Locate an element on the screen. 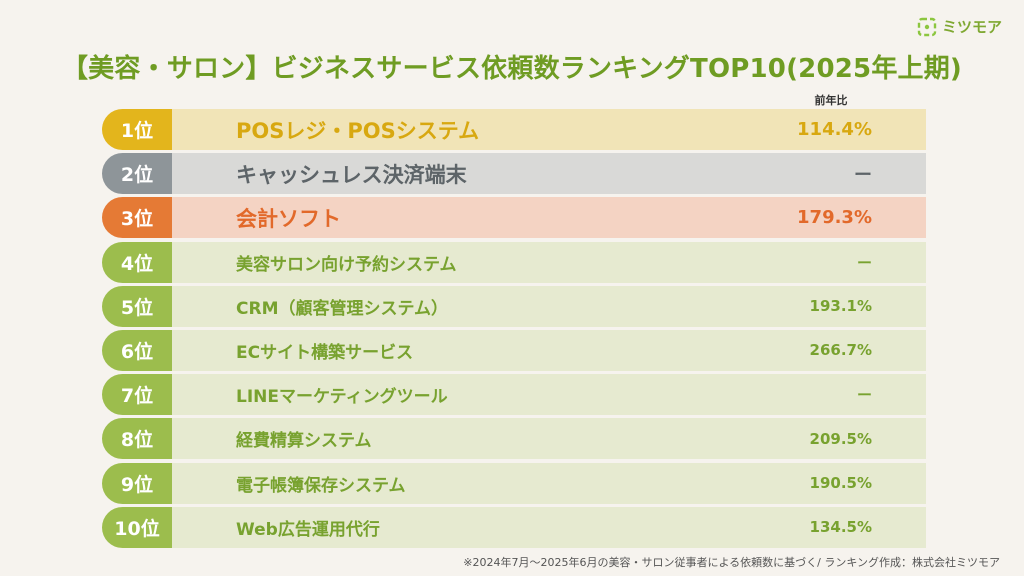 This screenshot has height=576, width=1024. brand-logo: ミツモア is located at coordinates (959, 26).